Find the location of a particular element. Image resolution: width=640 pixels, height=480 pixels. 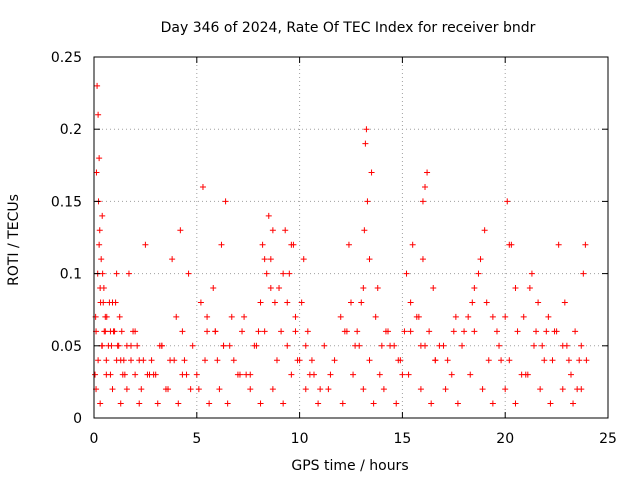

x-tick-label: 25 is located at coordinates (608, 439).